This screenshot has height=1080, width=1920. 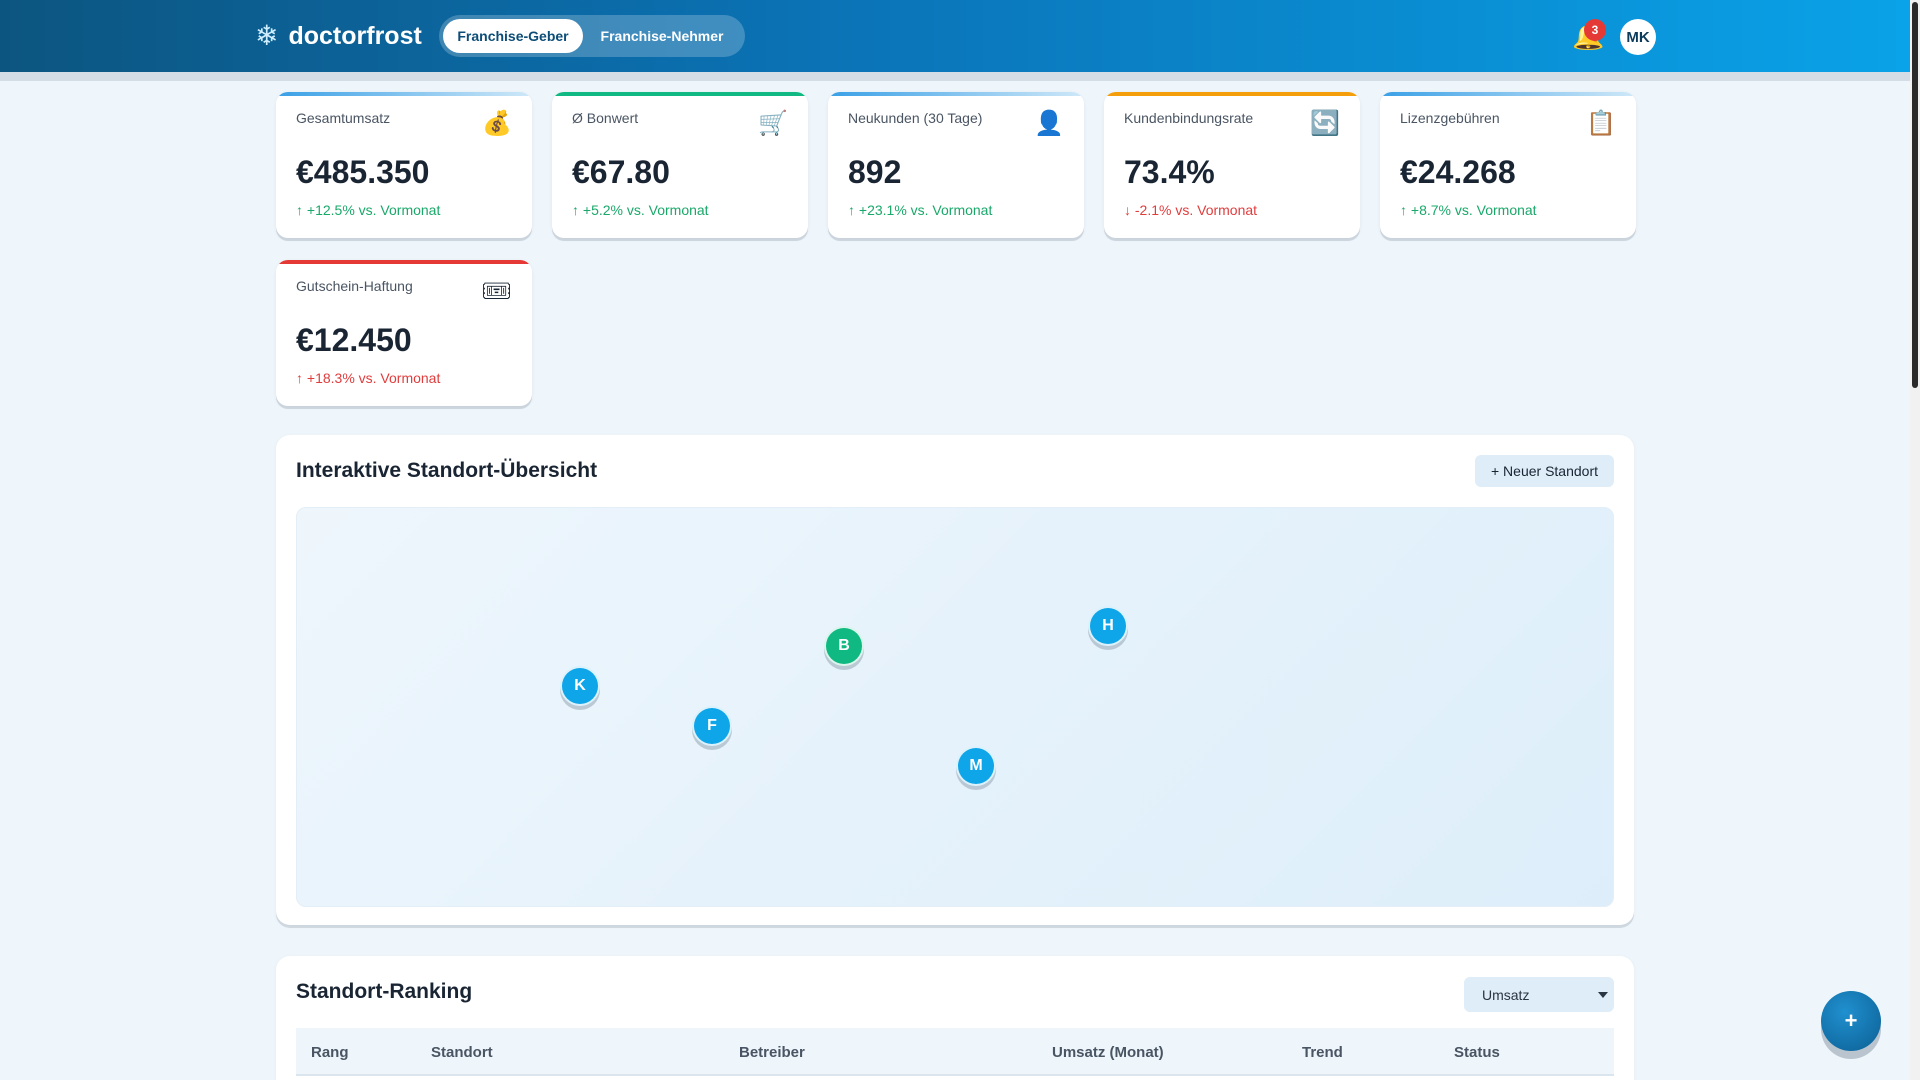 What do you see at coordinates (605, 118) in the screenshot?
I see `kpi-label: Ø Bonwert` at bounding box center [605, 118].